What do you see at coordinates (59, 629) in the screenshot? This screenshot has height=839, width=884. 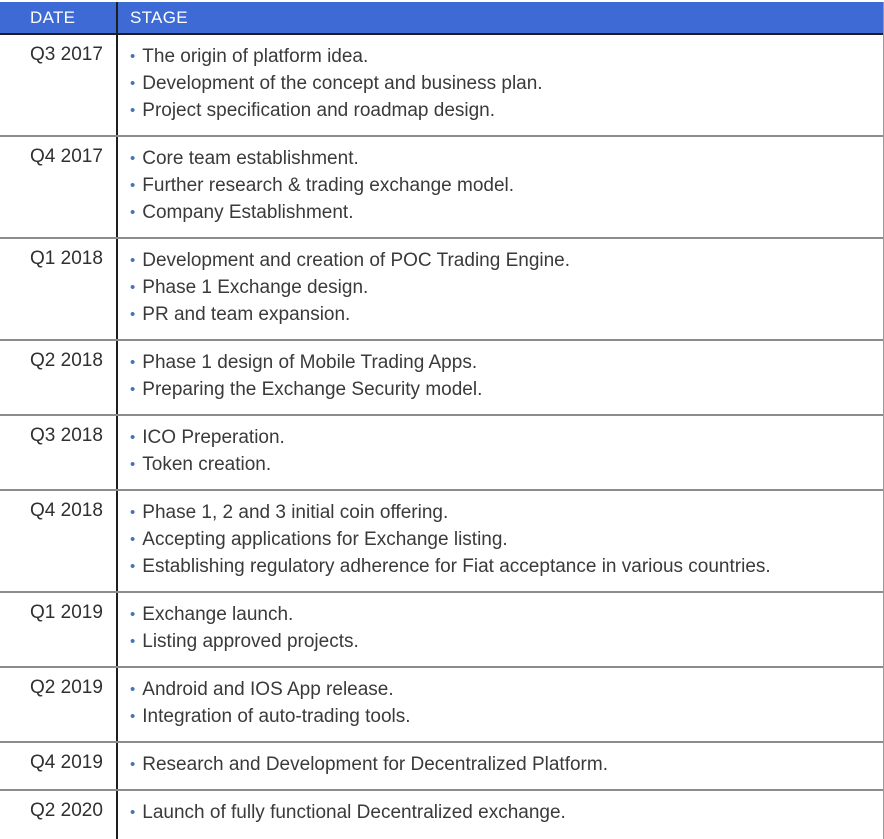 I see `date-cell: Q1 2019` at bounding box center [59, 629].